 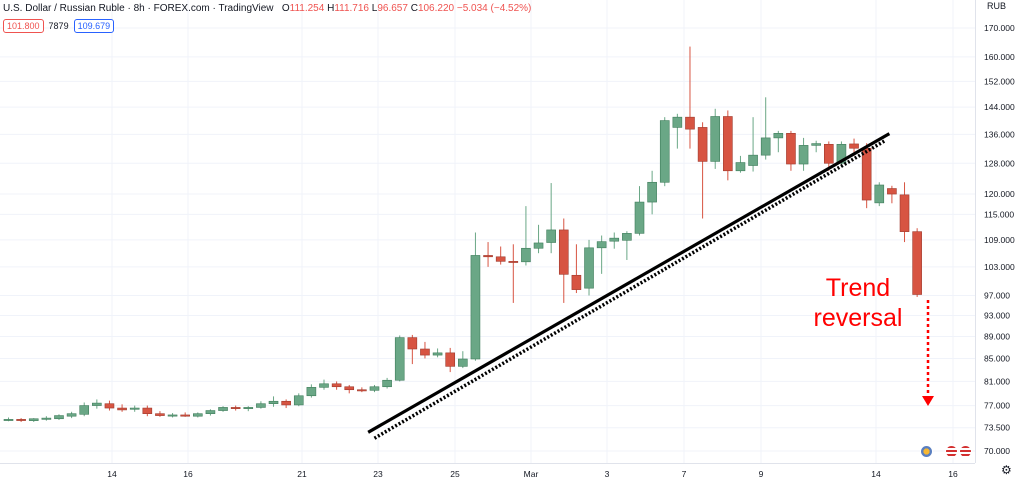 What do you see at coordinates (392, 8) in the screenshot?
I see `low-value: 96.657` at bounding box center [392, 8].